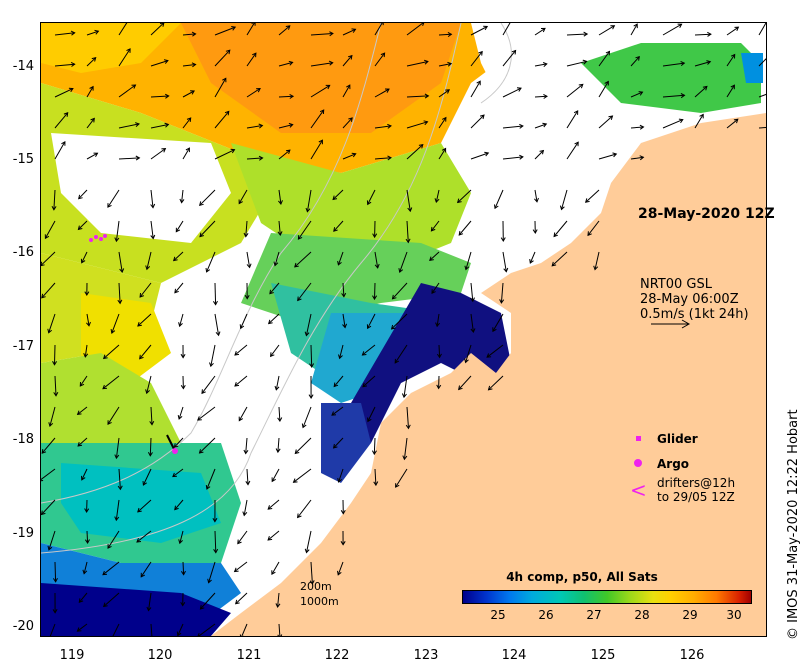 This screenshot has width=809, height=672. What do you see at coordinates (498, 615) in the screenshot?
I see `colorbar-tick: 25` at bounding box center [498, 615].